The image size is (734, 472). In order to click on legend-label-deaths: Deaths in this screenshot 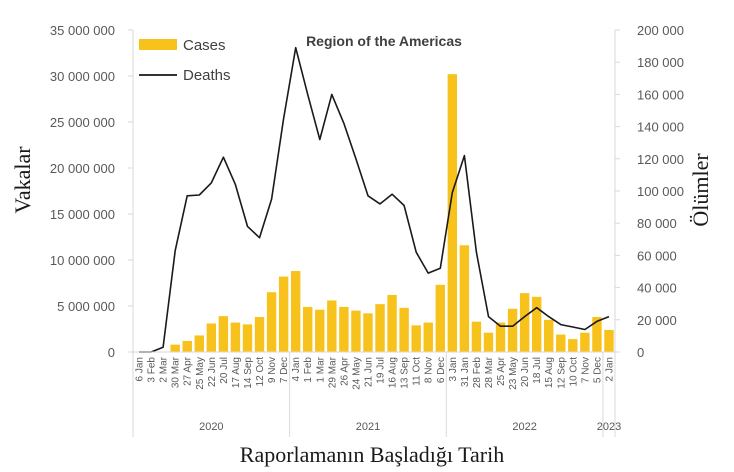, I will do `click(207, 75)`.